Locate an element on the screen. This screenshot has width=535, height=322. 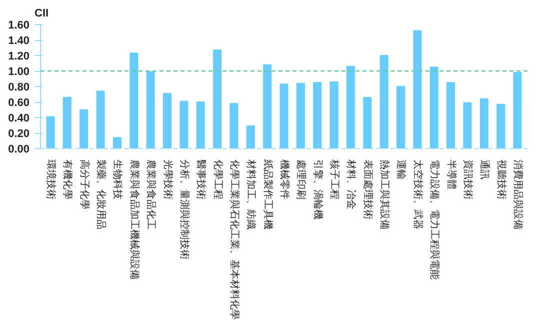
x-tick-label: 農業與食品加工機械與設備 is located at coordinates (134, 220).